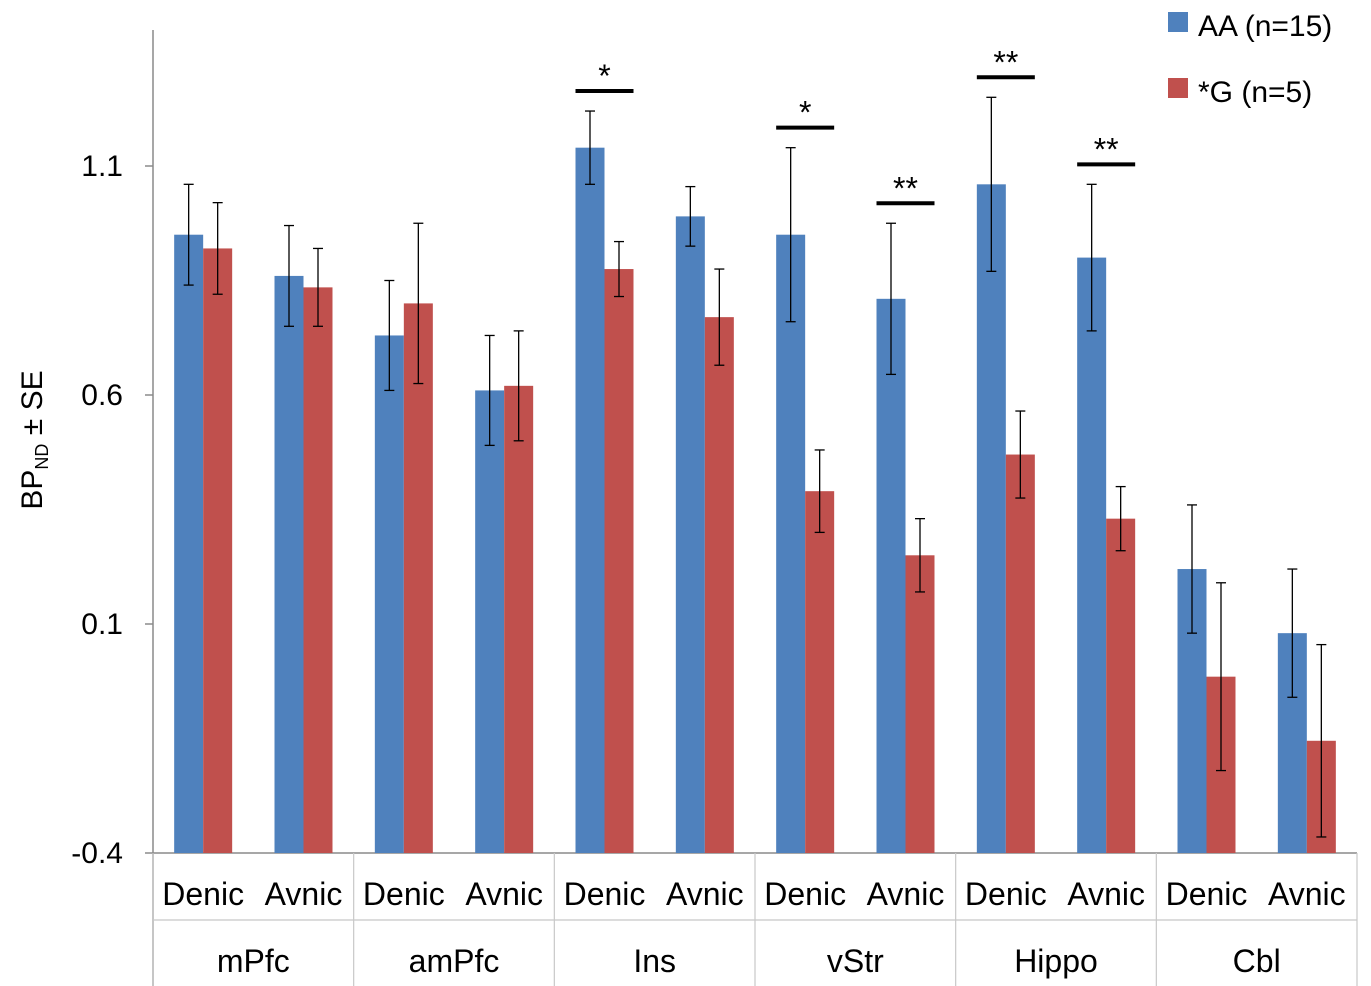 The image size is (1371, 986). I want to click on x-tick-label-region: Cbl, so click(1257, 961).